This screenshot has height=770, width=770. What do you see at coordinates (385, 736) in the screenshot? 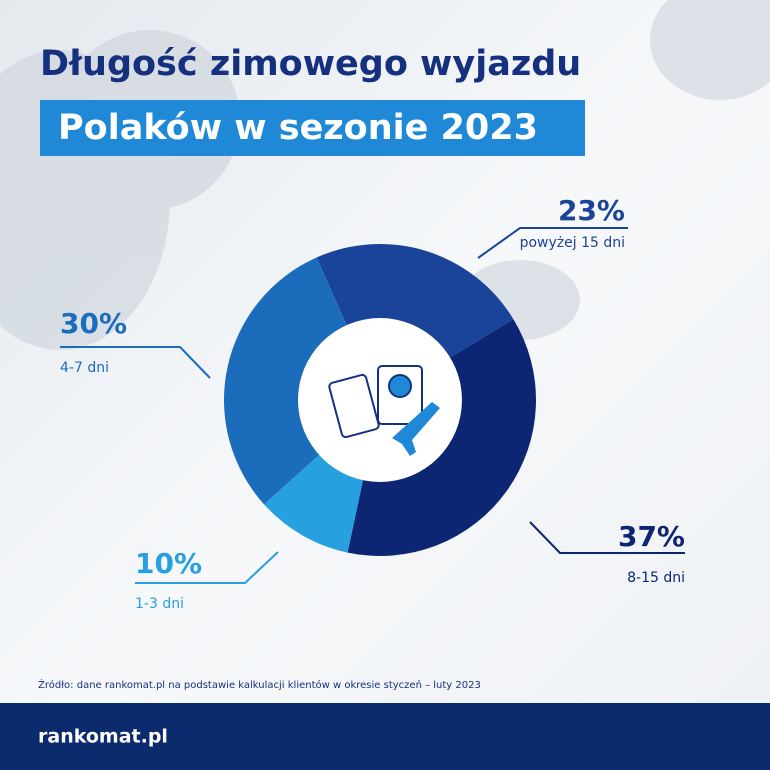
I see `footer` at bounding box center [385, 736].